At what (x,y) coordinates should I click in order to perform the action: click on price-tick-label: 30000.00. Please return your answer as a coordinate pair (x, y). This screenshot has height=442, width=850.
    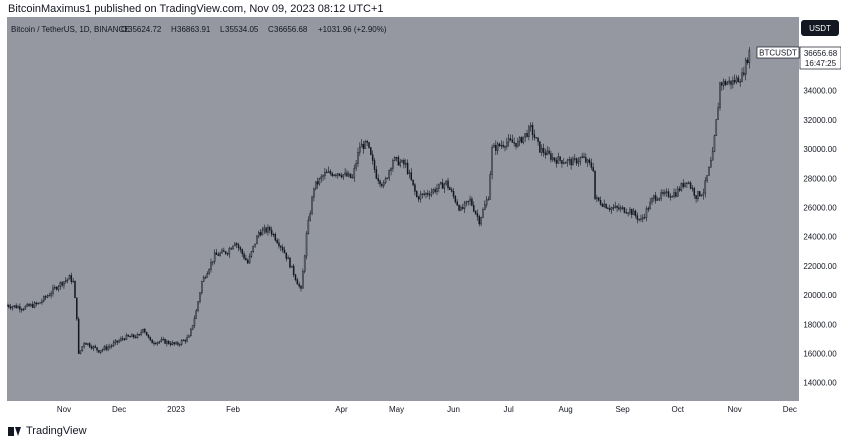
    Looking at the image, I should click on (820, 149).